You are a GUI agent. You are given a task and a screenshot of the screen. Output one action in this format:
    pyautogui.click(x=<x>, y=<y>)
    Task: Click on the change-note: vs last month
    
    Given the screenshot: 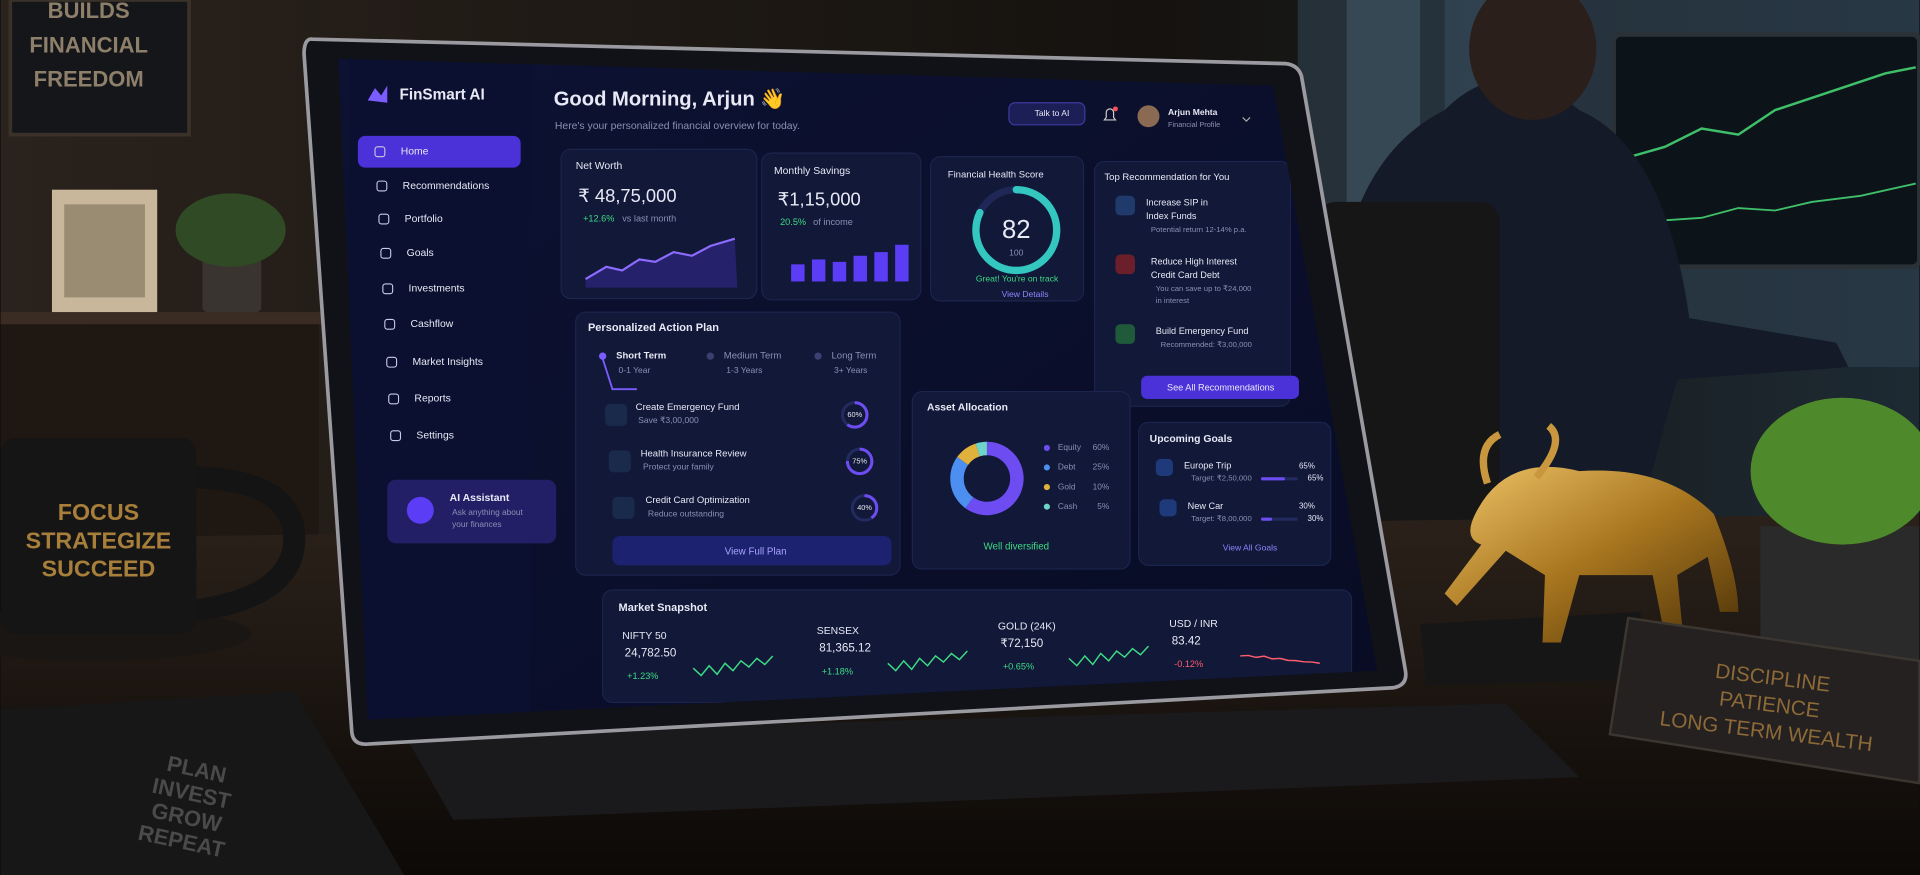 What is the action you would take?
    pyautogui.click(x=649, y=218)
    